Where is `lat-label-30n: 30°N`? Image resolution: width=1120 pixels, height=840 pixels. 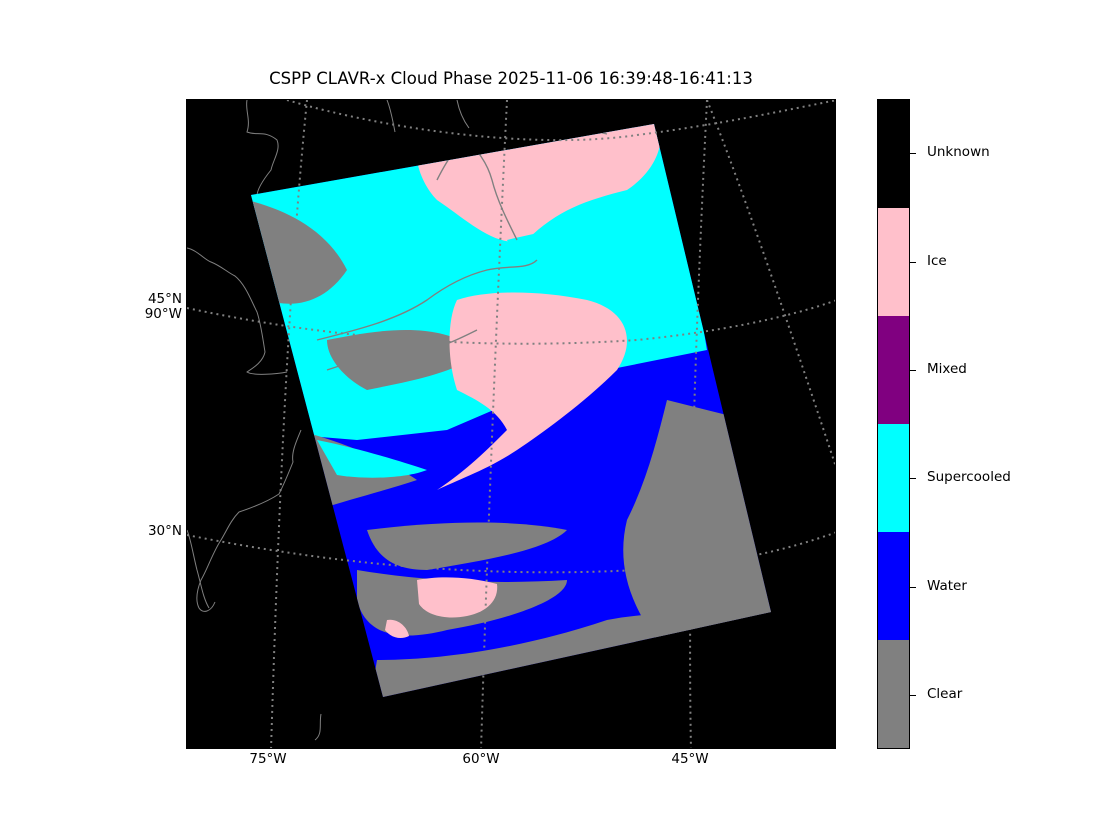
lat-label-30n: 30°N is located at coordinates (164, 531).